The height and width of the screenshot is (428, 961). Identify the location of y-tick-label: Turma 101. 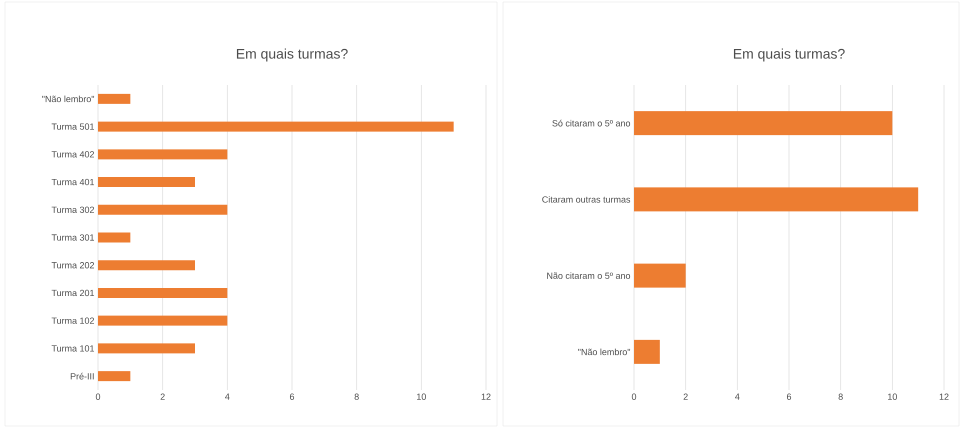
(73, 348).